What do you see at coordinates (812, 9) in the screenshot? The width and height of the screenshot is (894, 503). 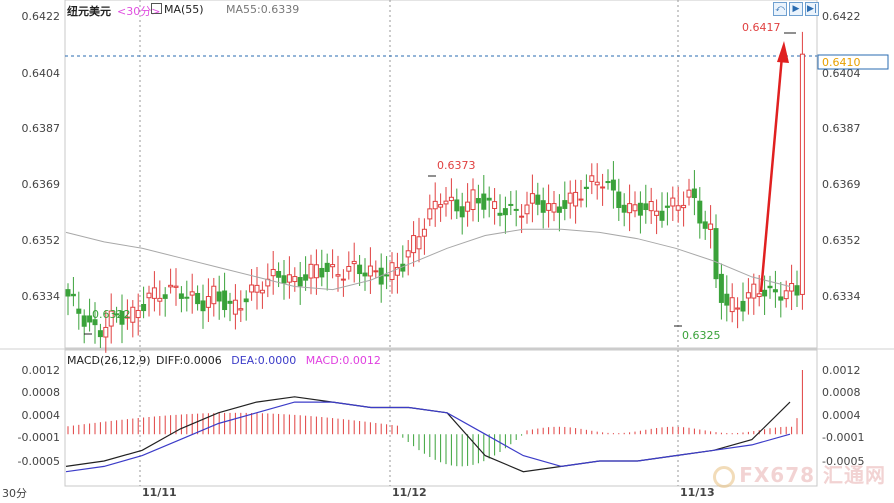 I see `step-icon: ▶|` at bounding box center [812, 9].